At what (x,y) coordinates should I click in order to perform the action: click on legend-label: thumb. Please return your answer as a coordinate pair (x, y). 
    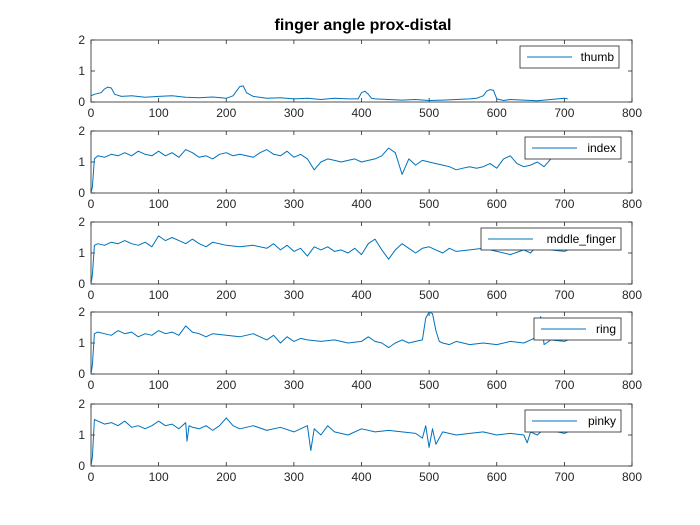
    Looking at the image, I should click on (598, 57).